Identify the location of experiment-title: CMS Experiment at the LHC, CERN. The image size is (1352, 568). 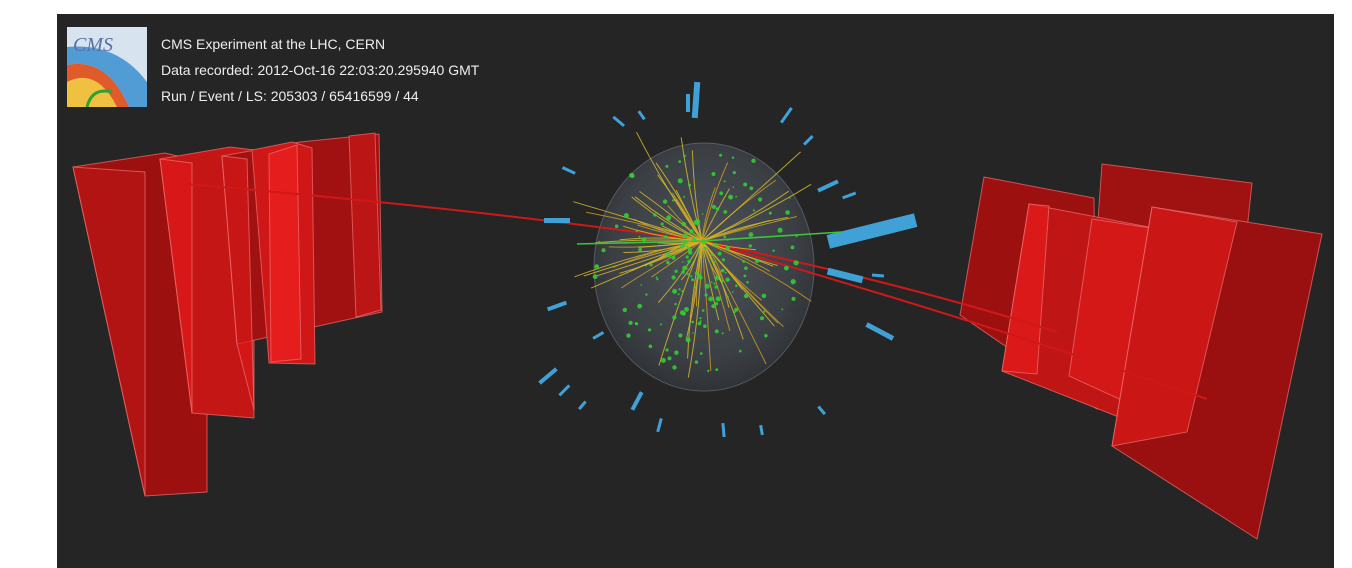
(273, 44).